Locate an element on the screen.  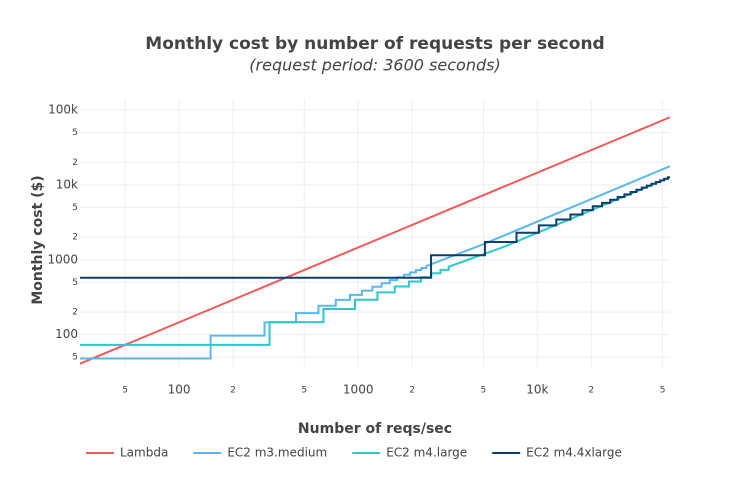
y-tick-label: 100k is located at coordinates (63, 110).